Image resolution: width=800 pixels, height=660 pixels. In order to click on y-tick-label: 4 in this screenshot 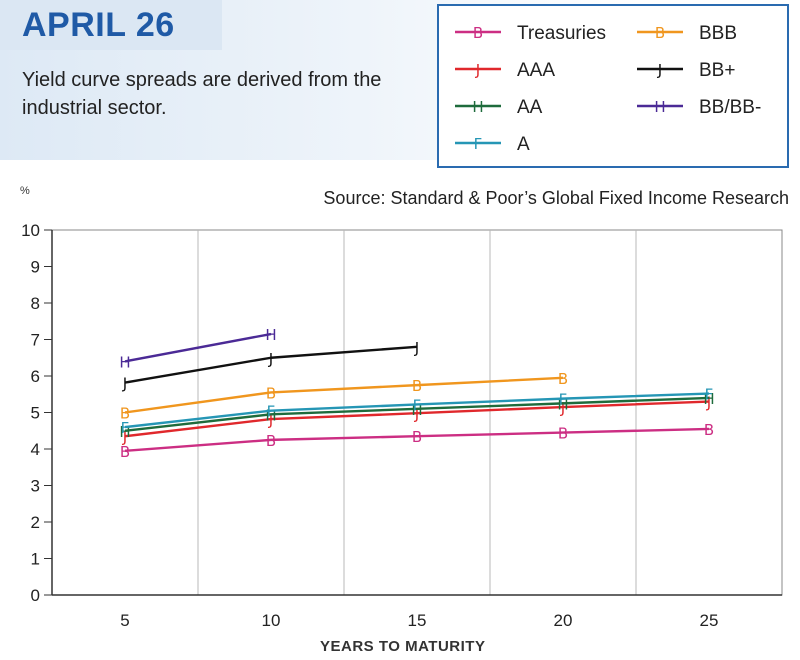, I will do `click(35, 449)`.